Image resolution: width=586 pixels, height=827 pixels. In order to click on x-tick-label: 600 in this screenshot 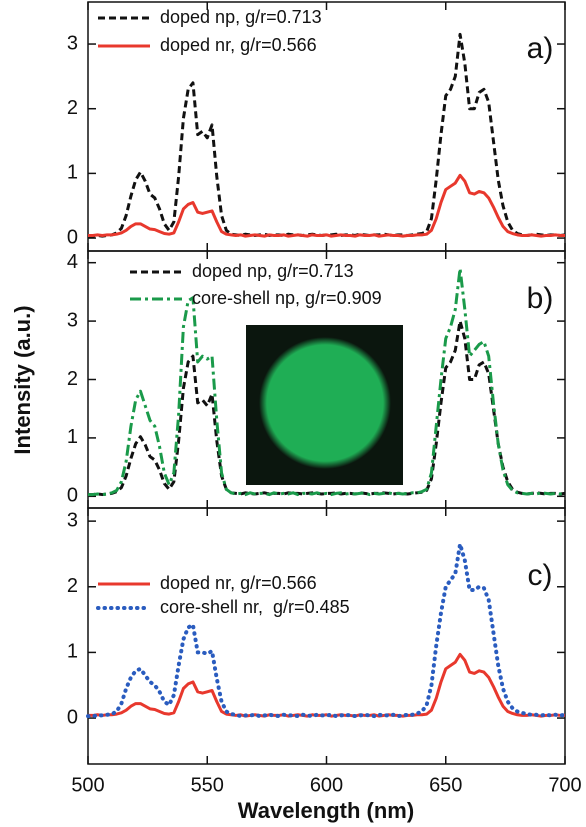, I will do `click(326, 785)`.